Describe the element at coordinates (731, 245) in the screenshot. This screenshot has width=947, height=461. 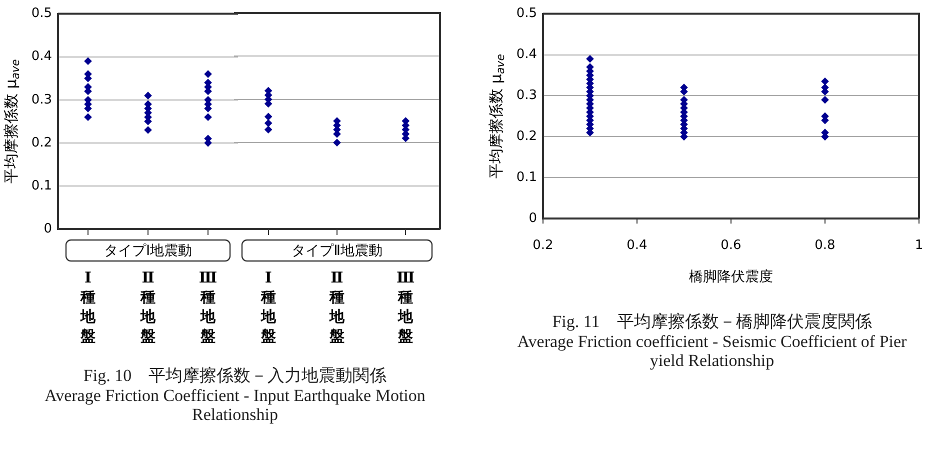
I see `x-tick-label: 0.6` at that location.